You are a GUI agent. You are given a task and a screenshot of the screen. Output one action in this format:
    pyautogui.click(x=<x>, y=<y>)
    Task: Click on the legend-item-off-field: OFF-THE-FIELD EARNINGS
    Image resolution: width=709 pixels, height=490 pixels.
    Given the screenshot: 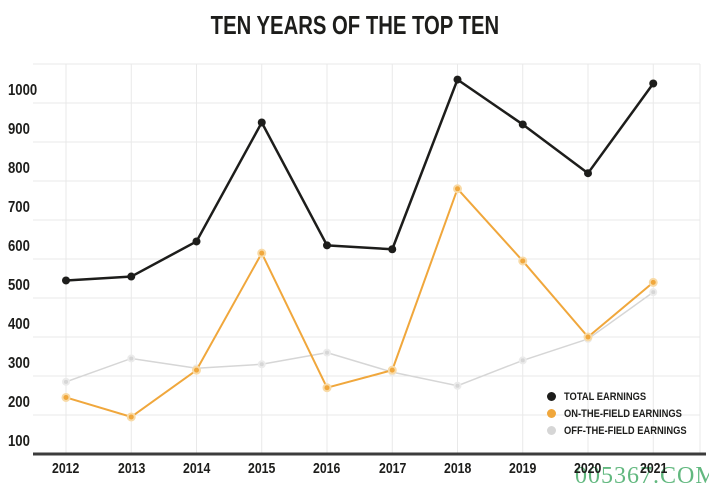 What is the action you would take?
    pyautogui.click(x=627, y=430)
    